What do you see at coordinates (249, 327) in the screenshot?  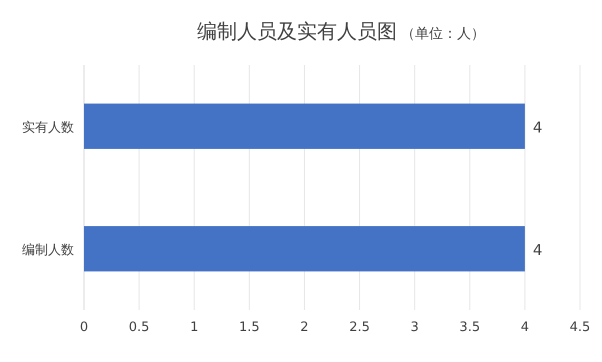 I see `x-tick-label: 1.5` at bounding box center [249, 327].